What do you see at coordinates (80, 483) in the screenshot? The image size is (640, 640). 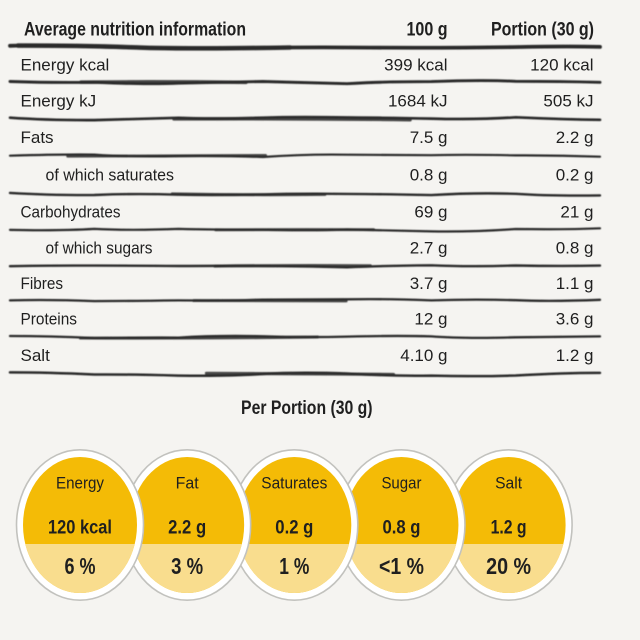 I see `svg-text: Energy` at bounding box center [80, 483].